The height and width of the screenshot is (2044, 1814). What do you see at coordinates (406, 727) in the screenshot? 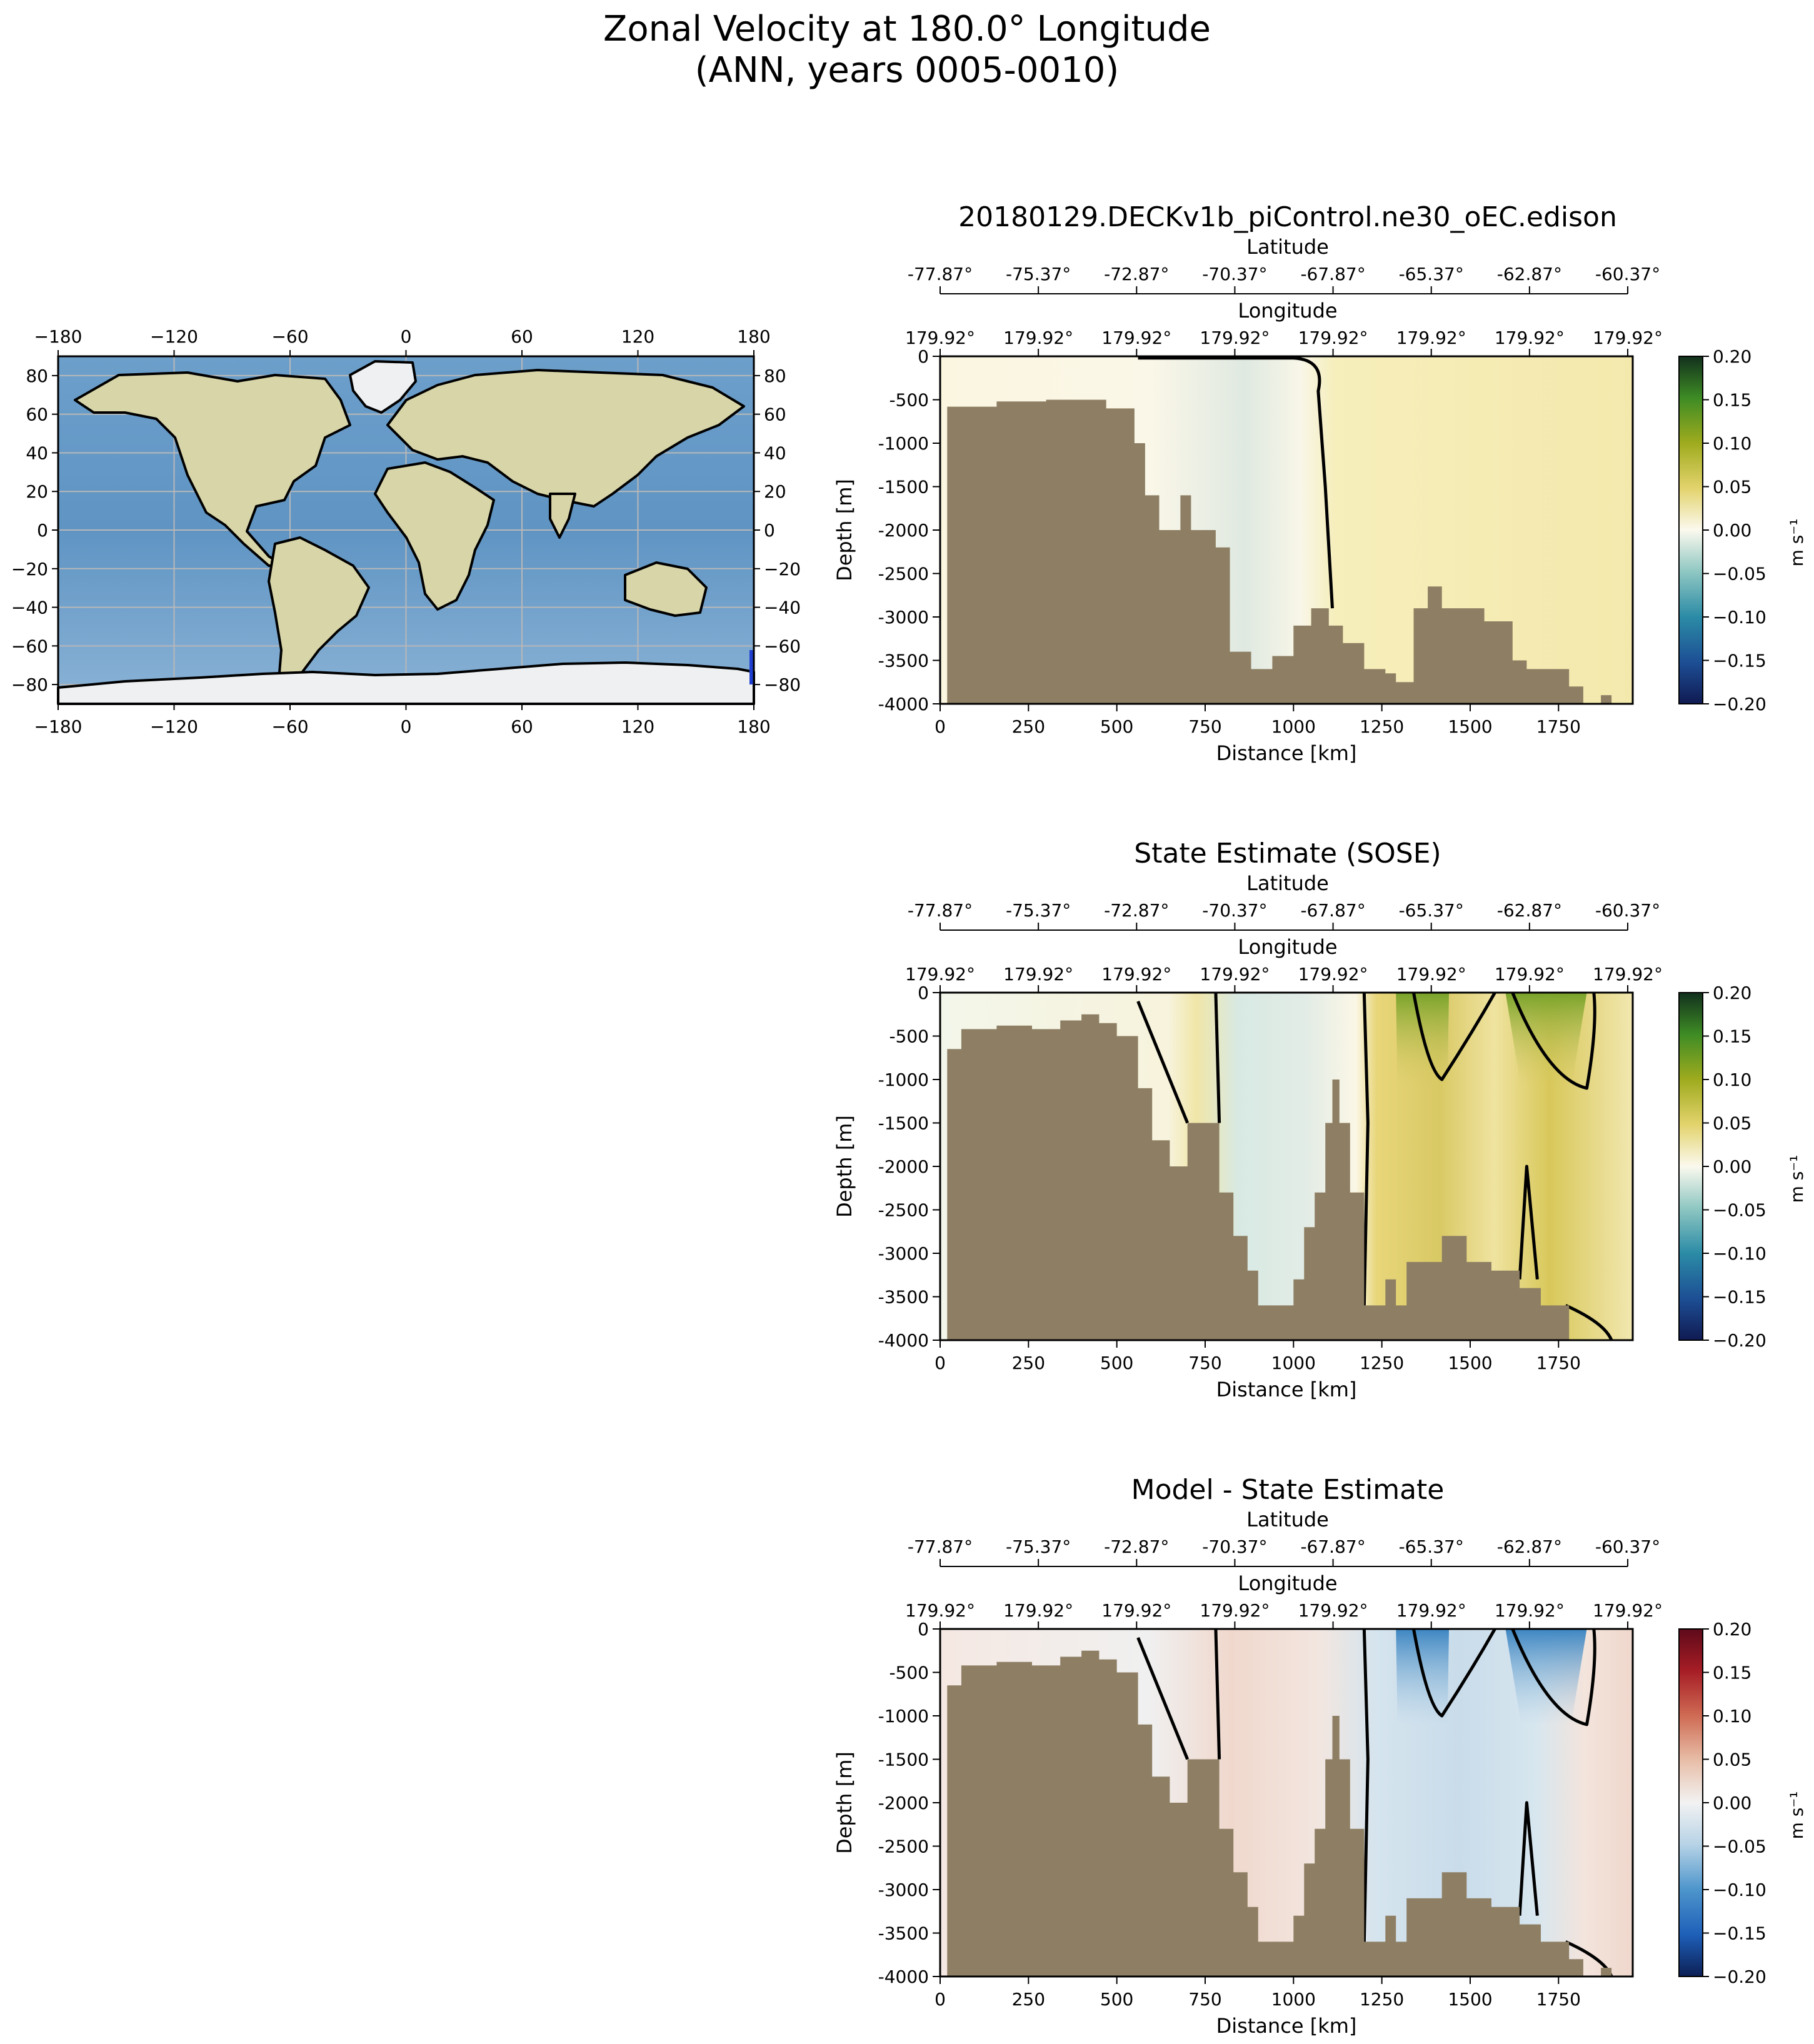
I see `map-tick-label-bottom: 0` at bounding box center [406, 727].